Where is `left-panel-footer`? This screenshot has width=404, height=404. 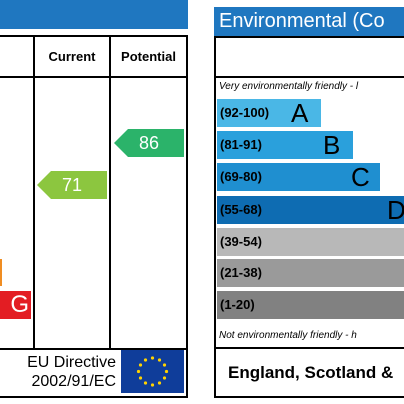 left-panel-footer is located at coordinates (94, 372).